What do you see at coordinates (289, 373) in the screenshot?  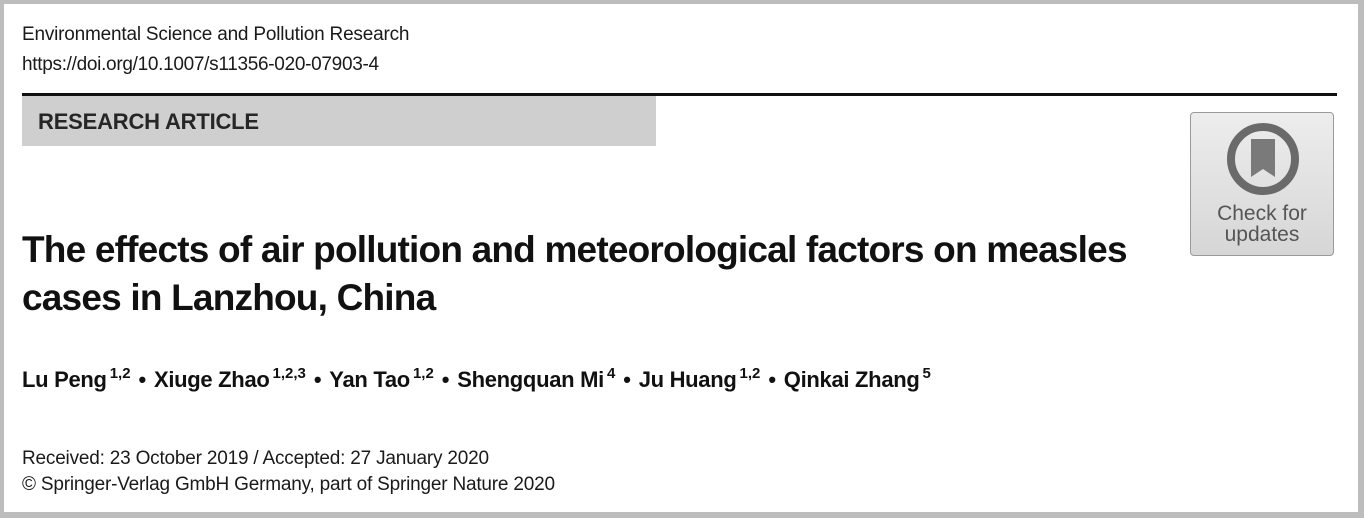 I see `author-affiliation: 1,2,3` at bounding box center [289, 373].